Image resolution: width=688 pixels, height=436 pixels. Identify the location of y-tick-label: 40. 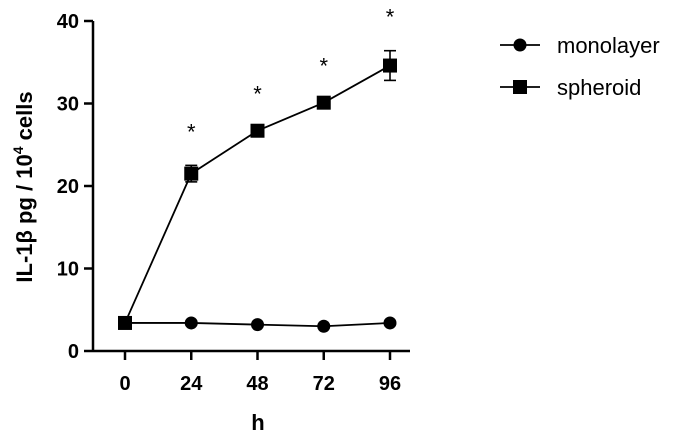
(68, 22).